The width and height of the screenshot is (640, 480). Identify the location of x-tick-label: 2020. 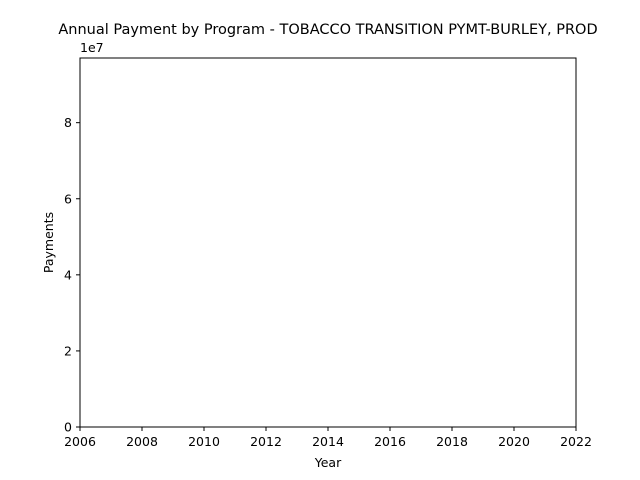
(514, 441).